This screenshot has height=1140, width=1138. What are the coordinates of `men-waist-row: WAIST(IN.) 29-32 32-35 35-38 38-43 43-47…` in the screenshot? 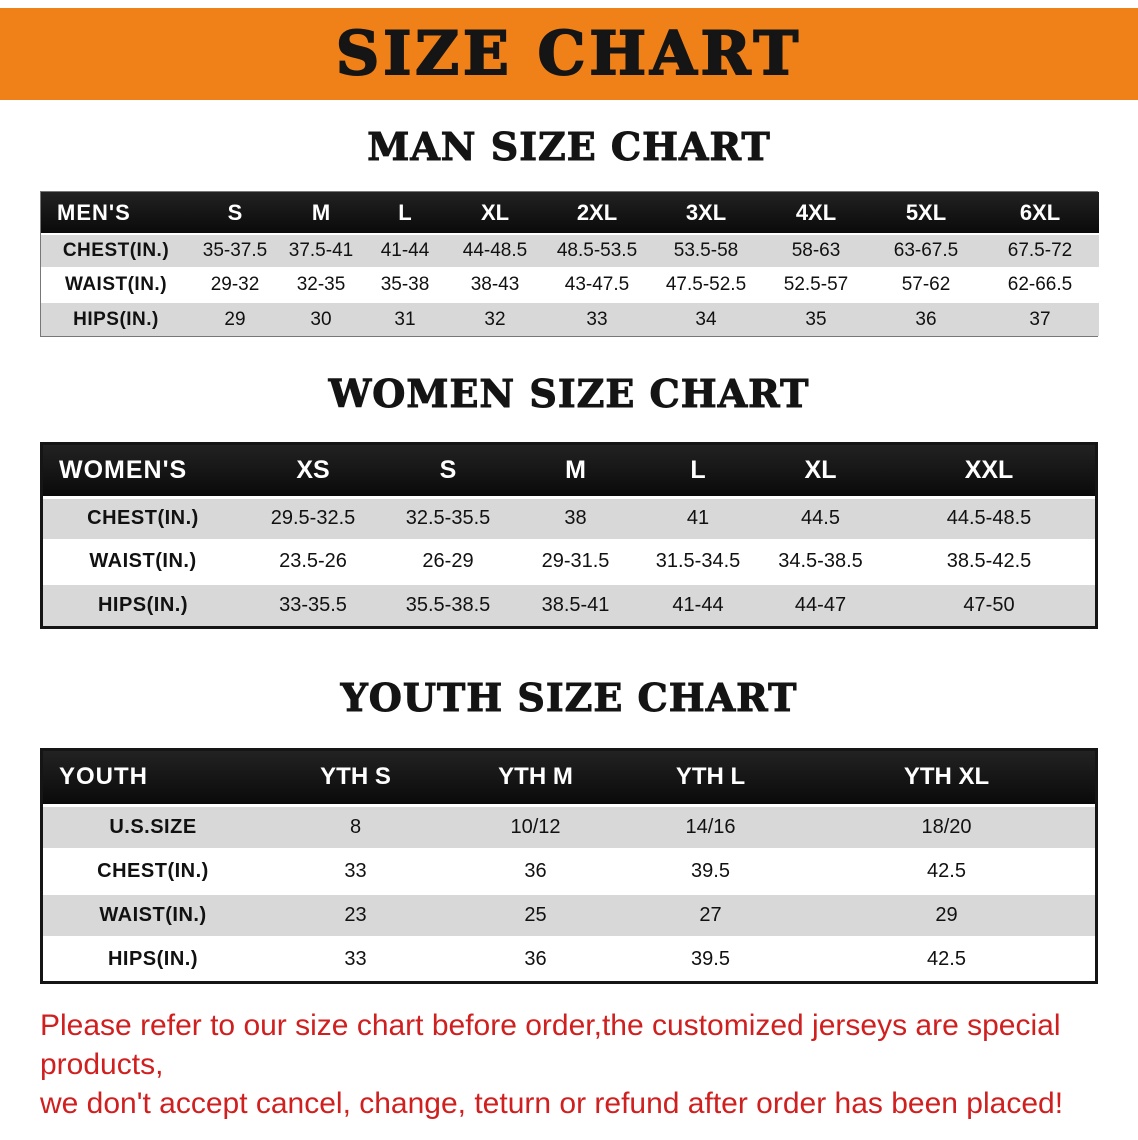 It's located at (570, 284).